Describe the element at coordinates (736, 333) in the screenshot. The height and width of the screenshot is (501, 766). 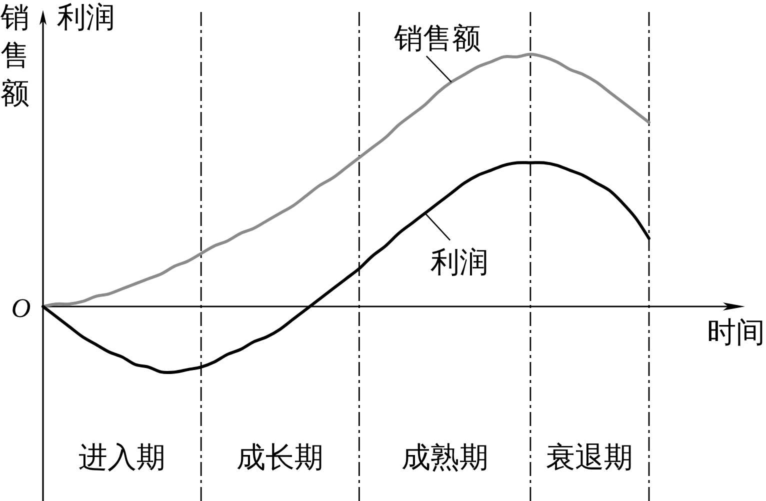
I see `x-axis-title: 时间` at that location.